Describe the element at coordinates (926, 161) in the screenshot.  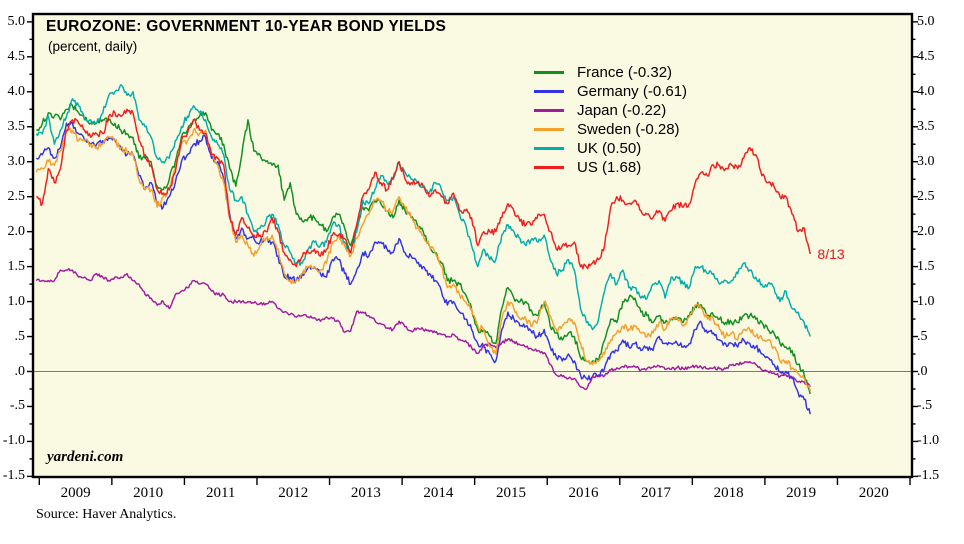
I see `y-axis-label-right: 3.0` at that location.